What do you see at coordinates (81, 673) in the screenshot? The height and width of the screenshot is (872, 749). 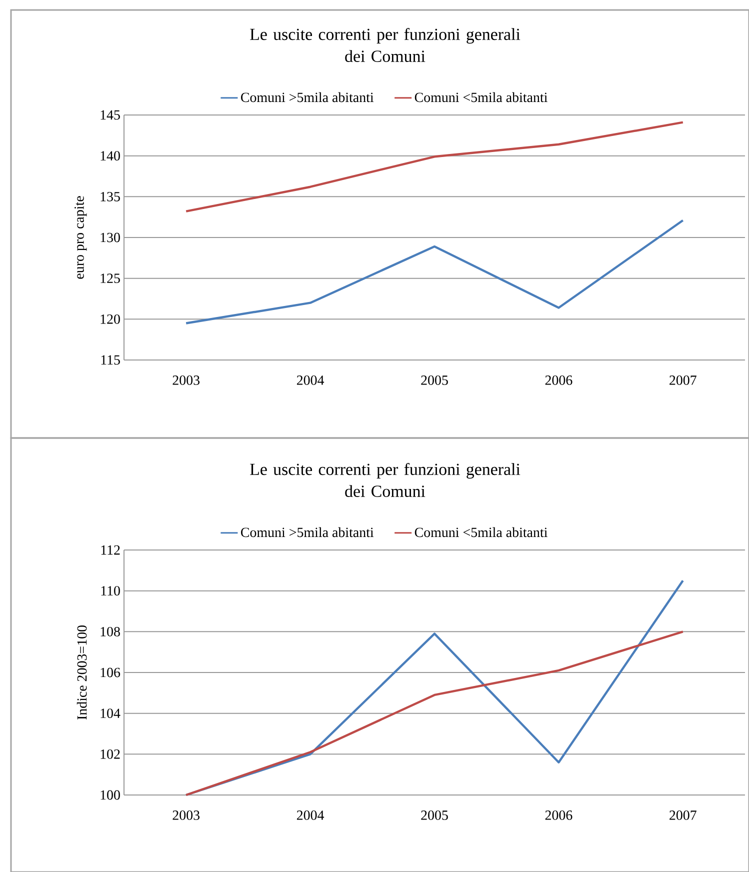 I see `y-axis-title: Indice 2003=100` at bounding box center [81, 673].